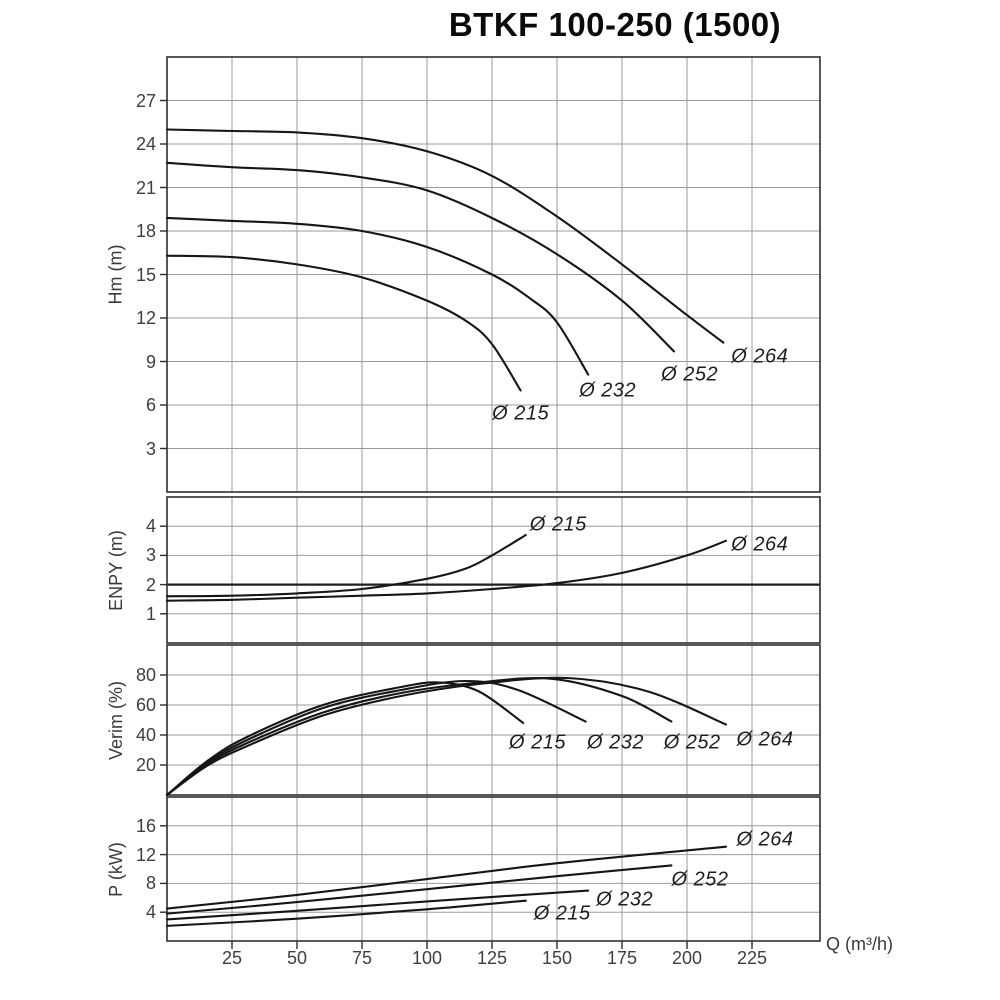  Describe the element at coordinates (145, 274) in the screenshot. I see `y-tick-label: 15` at that location.